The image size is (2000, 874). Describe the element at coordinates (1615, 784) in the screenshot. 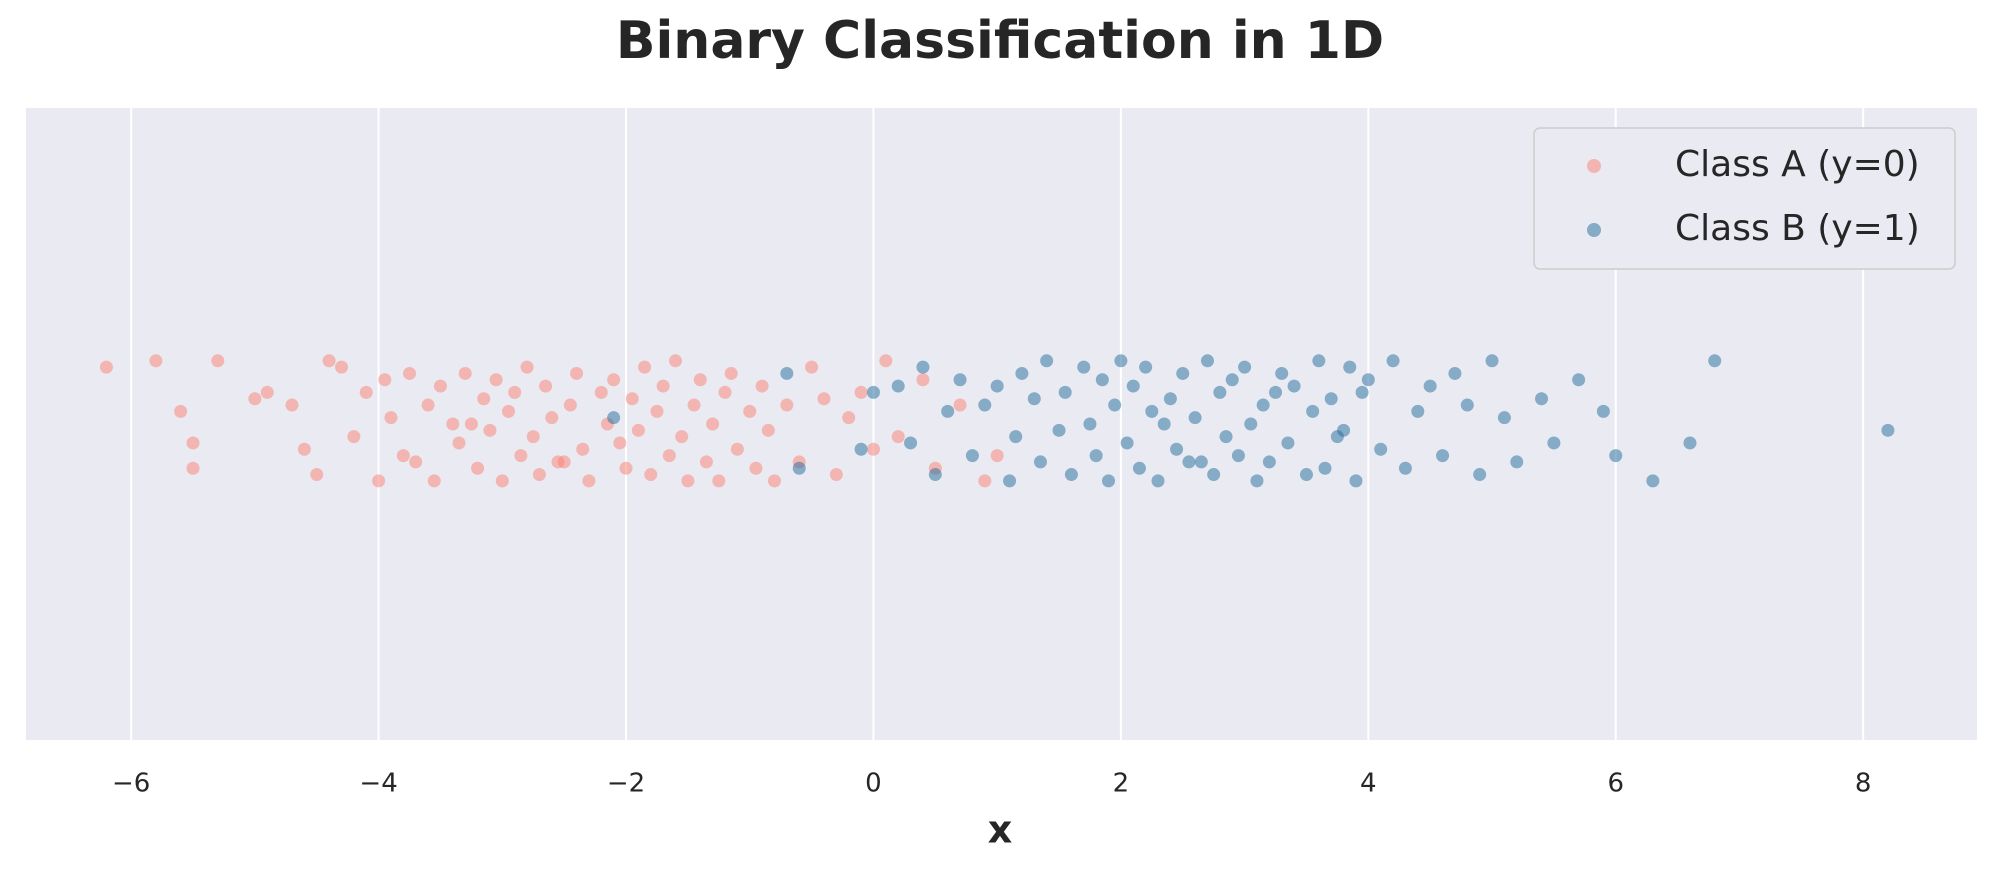

I see `x-tick-label: 6` at that location.